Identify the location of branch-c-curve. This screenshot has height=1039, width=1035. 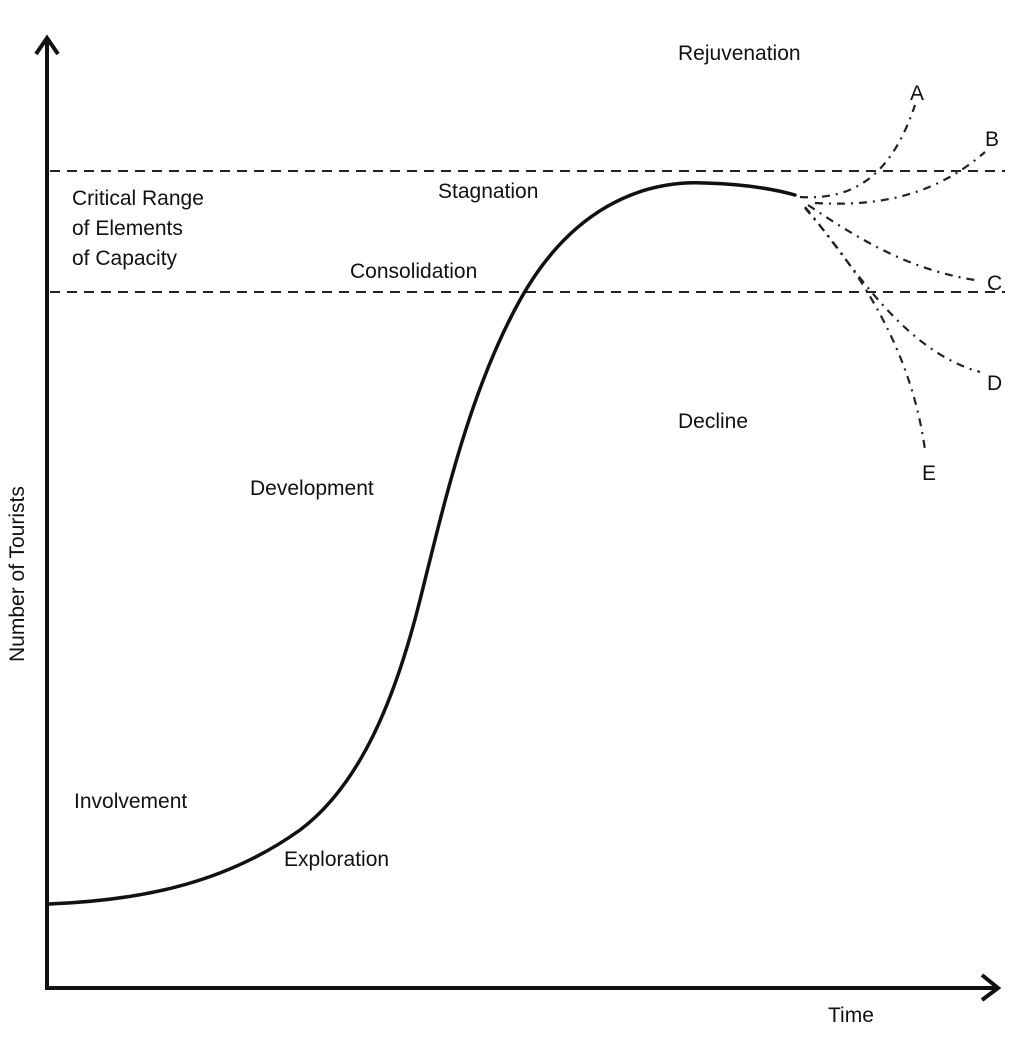
(891, 243).